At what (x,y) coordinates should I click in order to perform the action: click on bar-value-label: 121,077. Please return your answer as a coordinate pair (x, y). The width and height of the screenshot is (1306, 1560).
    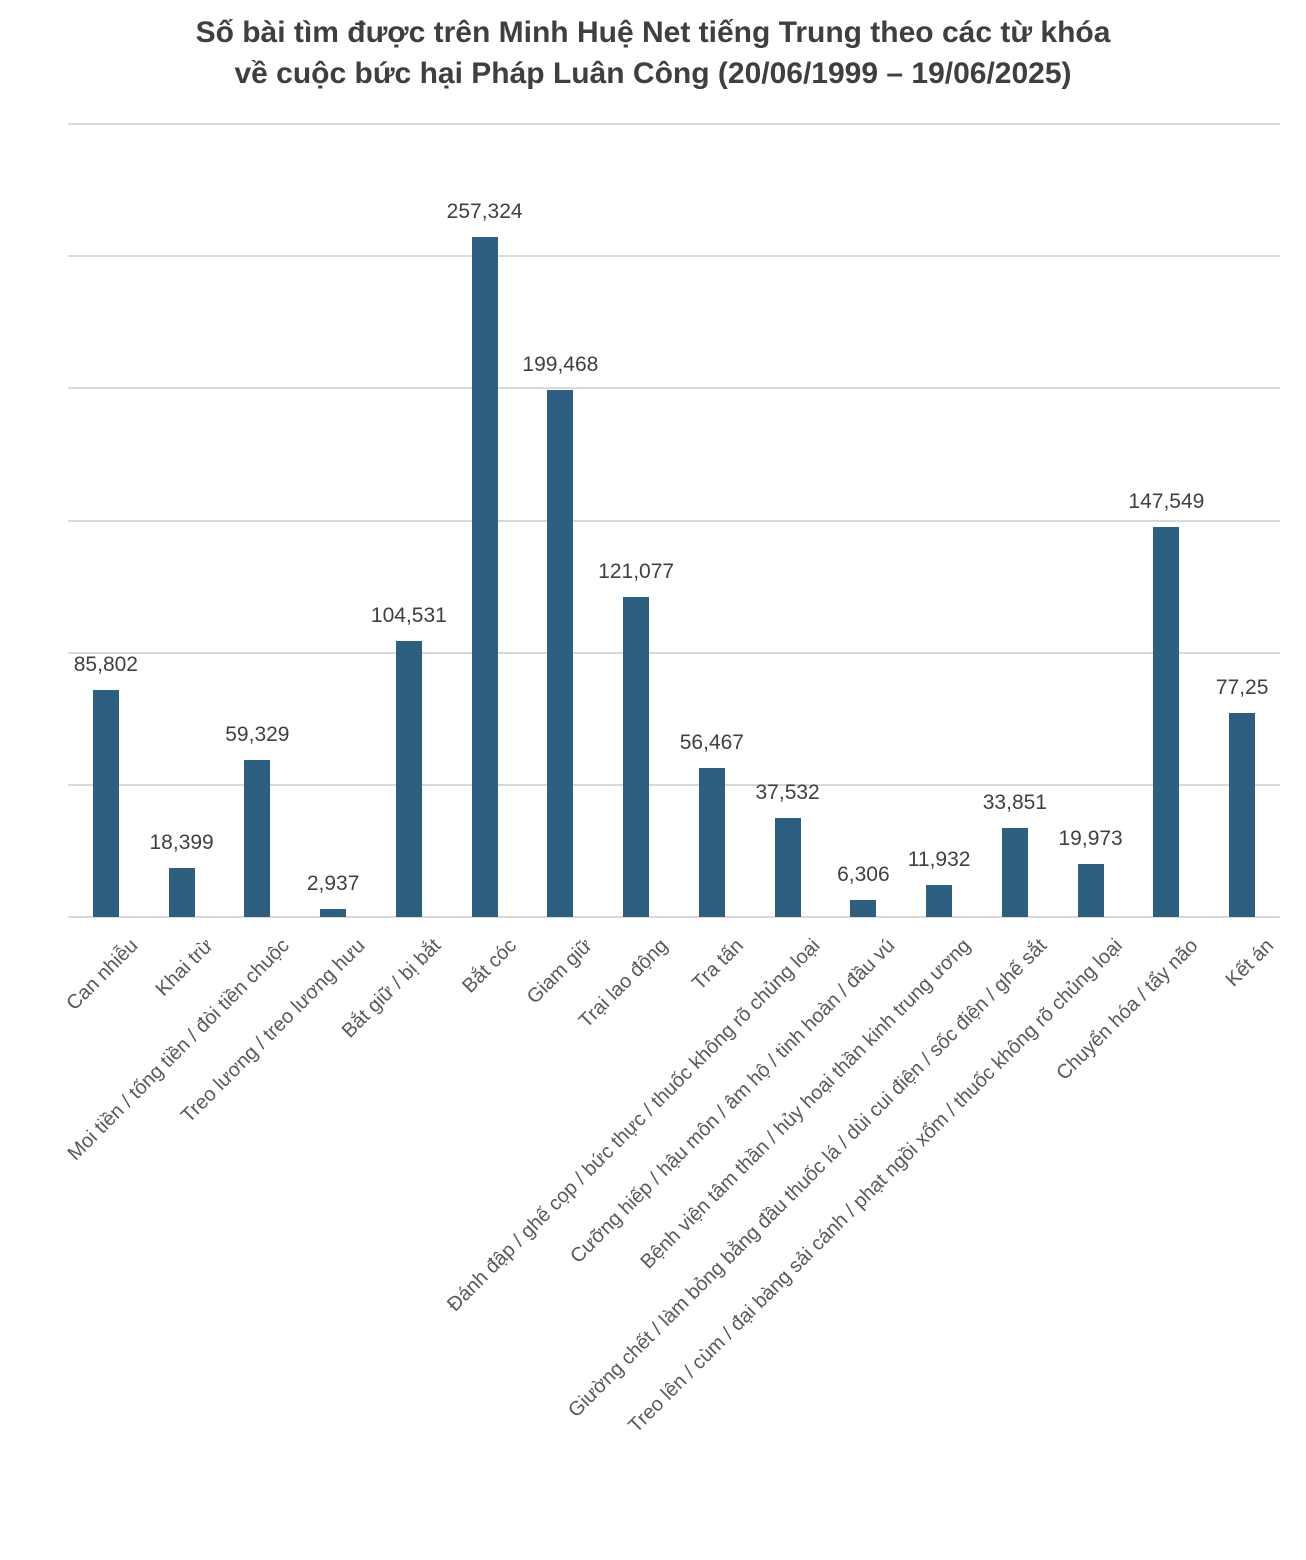
    Looking at the image, I should click on (636, 571).